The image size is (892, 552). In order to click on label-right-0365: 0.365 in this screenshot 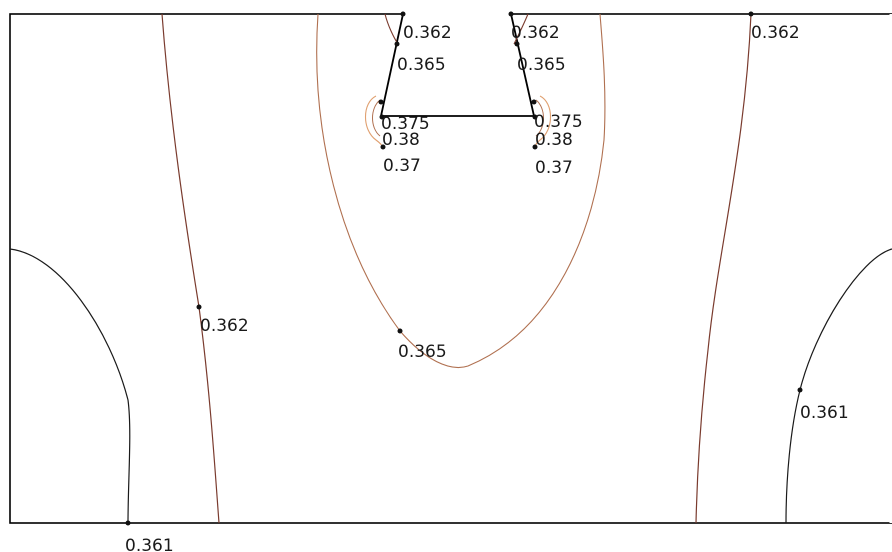, I will do `click(541, 65)`.